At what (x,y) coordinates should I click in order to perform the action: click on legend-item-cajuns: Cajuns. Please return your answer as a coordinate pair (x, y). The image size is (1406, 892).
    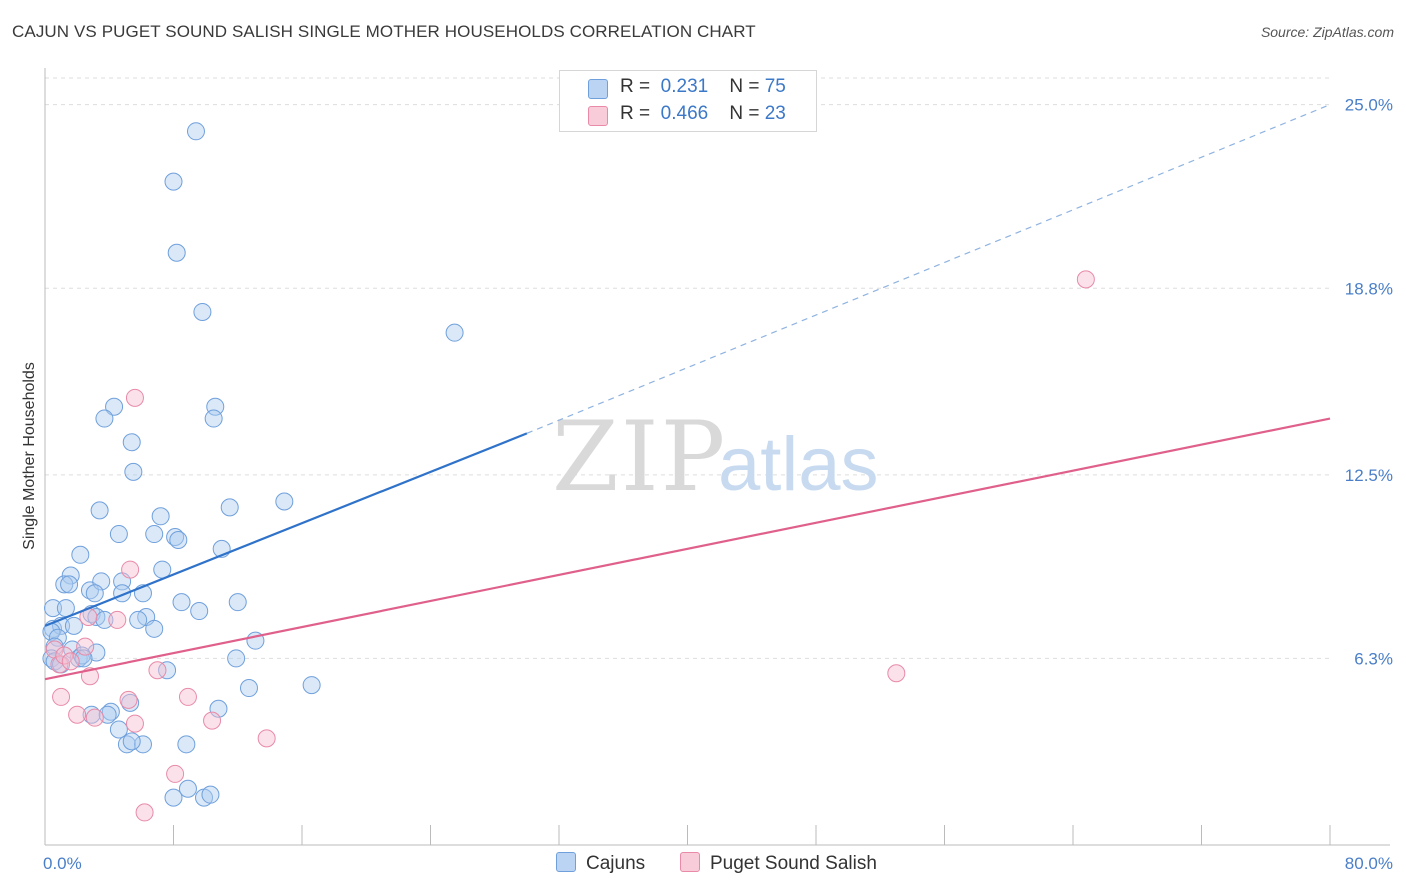
    Looking at the image, I should click on (600, 863).